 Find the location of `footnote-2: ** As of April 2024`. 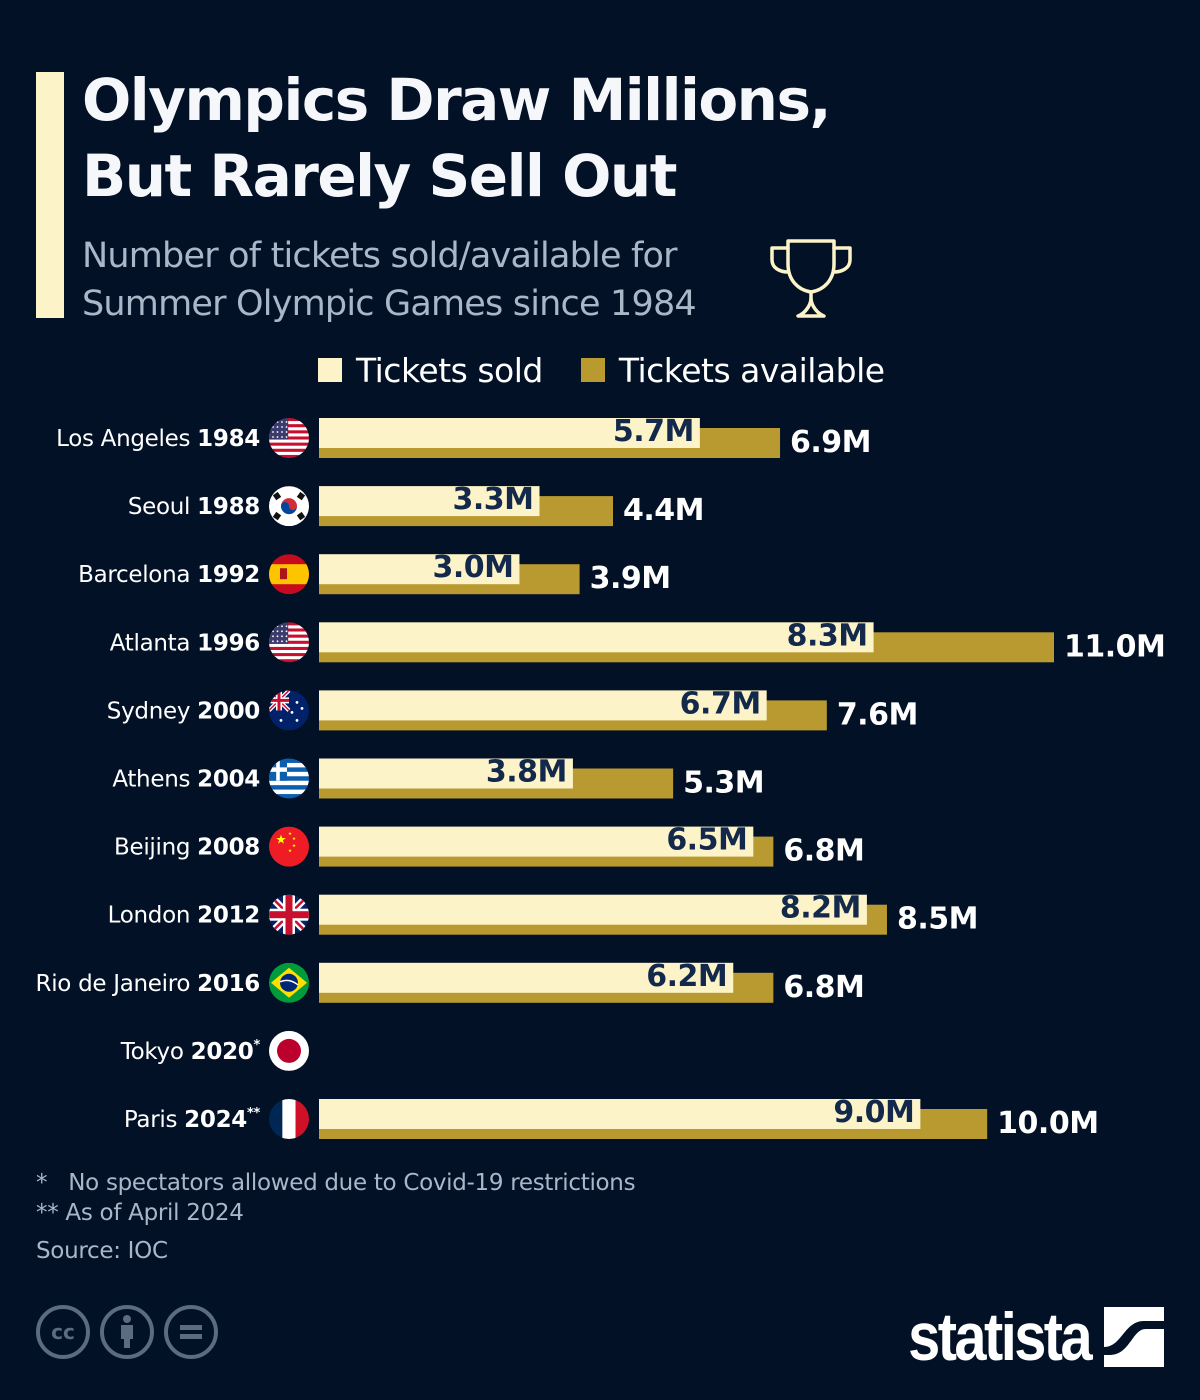

footnote-2: ** As of April 2024 is located at coordinates (140, 1213).